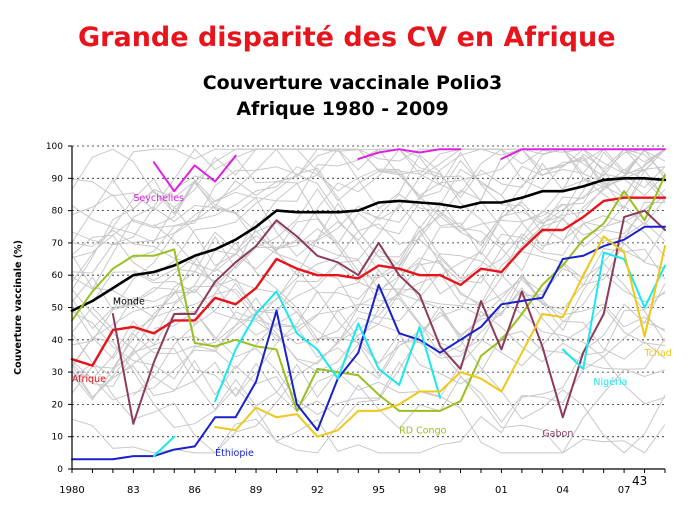 This screenshot has width=689, height=517. I want to click on y-tick-label-90: 90, so click(58, 179).